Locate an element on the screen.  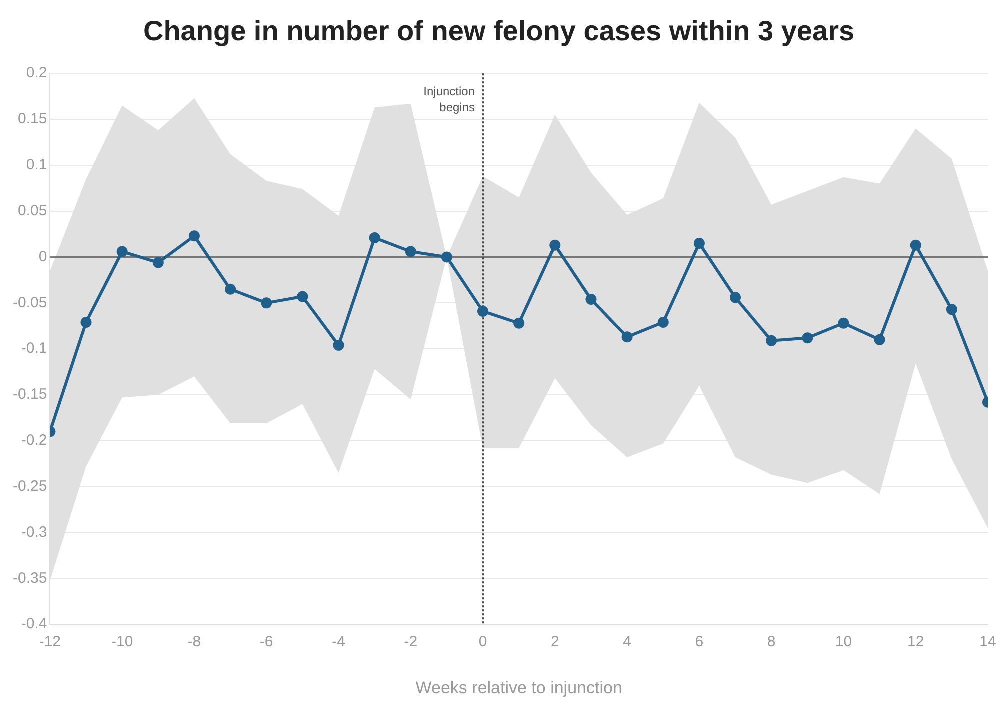
y-tick-label: 0.15 is located at coordinates (33, 119).